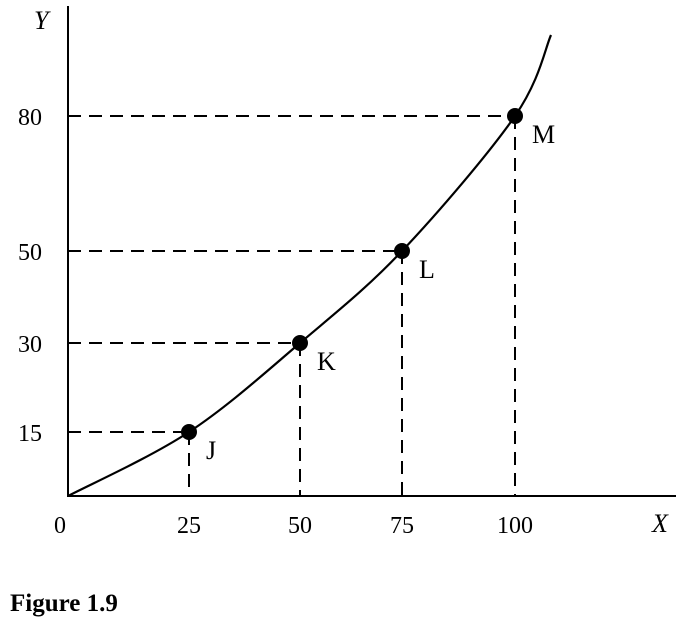  Describe the element at coordinates (60, 526) in the screenshot. I see `origin-label: 0` at that location.